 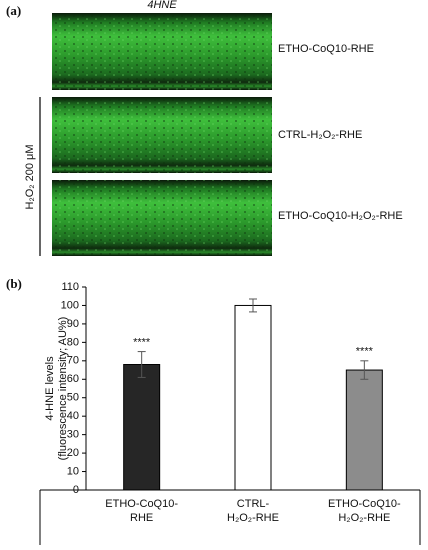 I want to click on x-tick-label: CTRL-, so click(x=253, y=504).